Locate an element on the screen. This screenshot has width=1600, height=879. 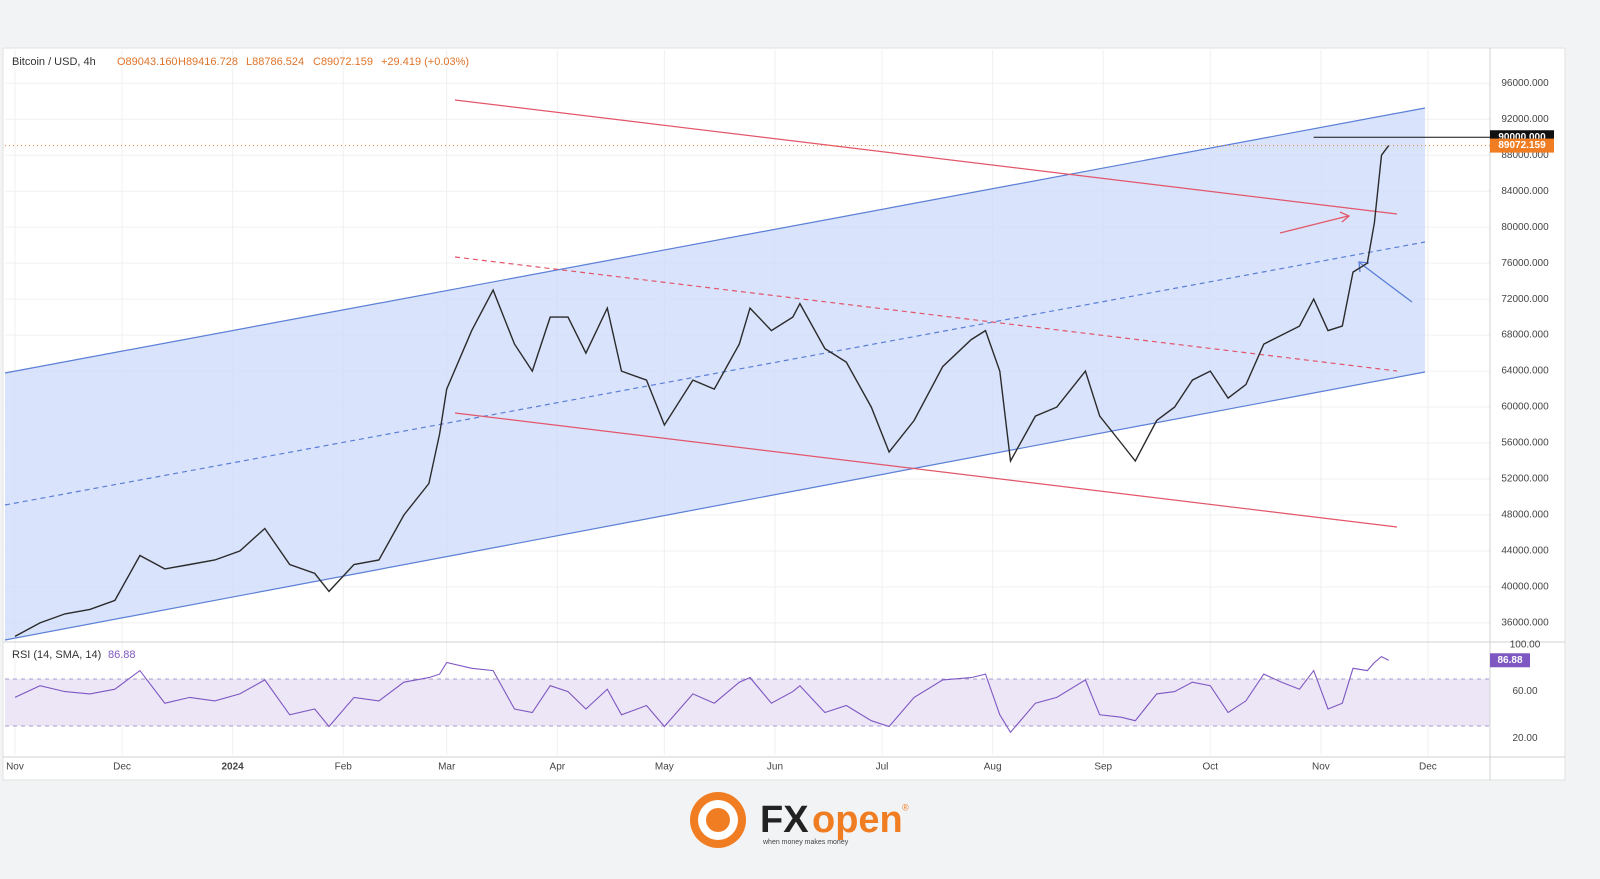
x-tick-label: May is located at coordinates (664, 767).